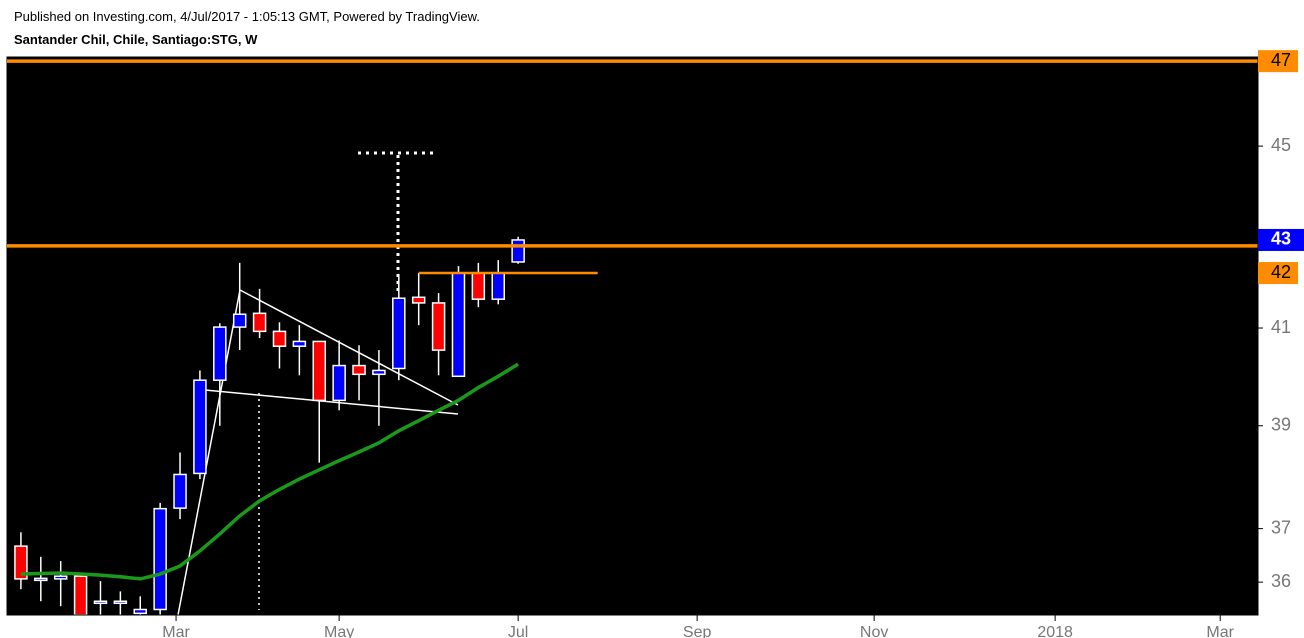  I want to click on y-tick-label: 45, so click(1281, 145).